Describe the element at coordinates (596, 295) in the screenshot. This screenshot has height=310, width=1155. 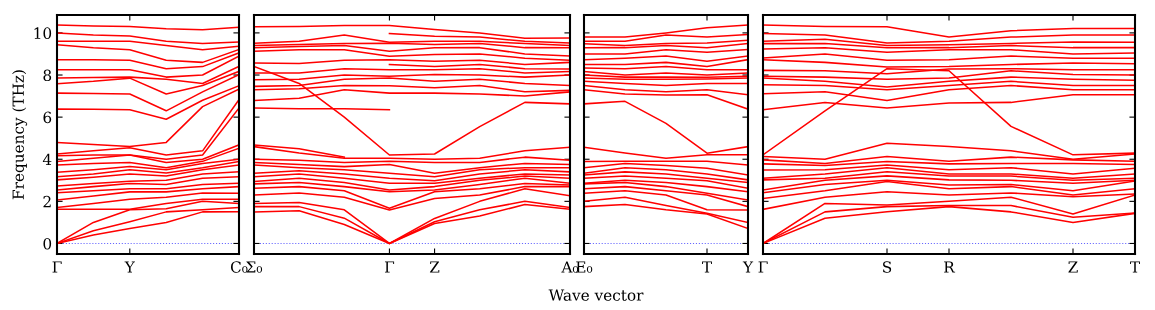
I see `x-axis-title: Wave vector` at that location.